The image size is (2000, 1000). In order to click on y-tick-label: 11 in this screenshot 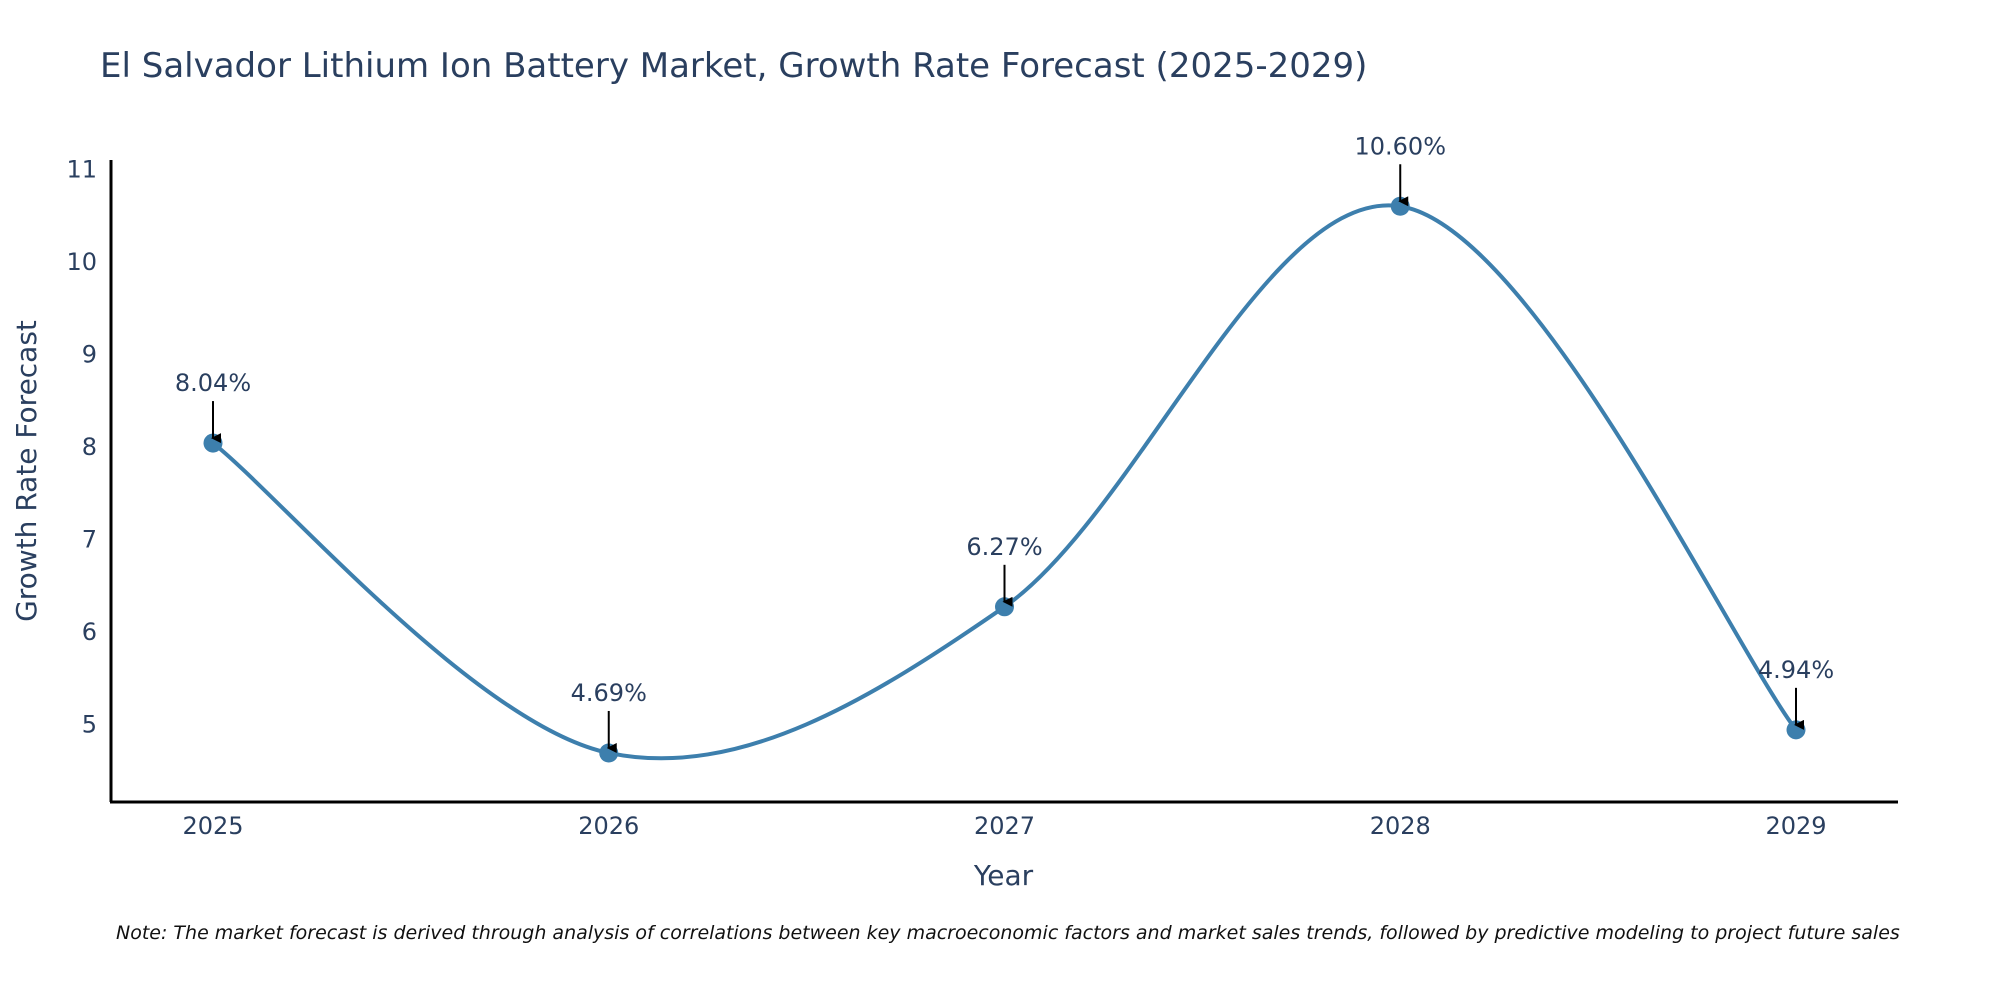, I will do `click(81, 169)`.